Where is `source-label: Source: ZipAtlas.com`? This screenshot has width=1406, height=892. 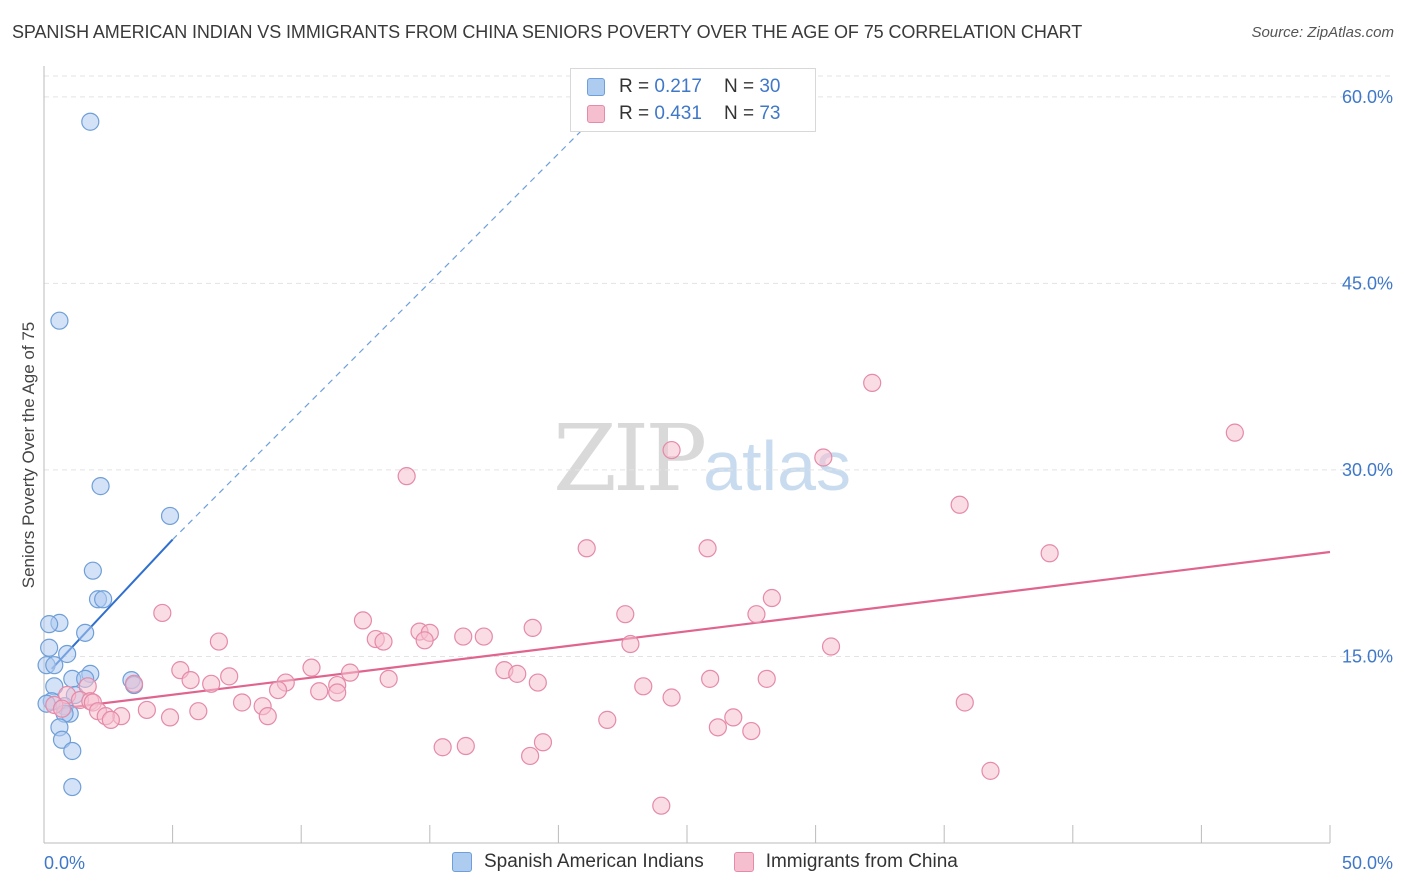
source-label: Source: ZipAtlas.com is located at coordinates (1322, 32).